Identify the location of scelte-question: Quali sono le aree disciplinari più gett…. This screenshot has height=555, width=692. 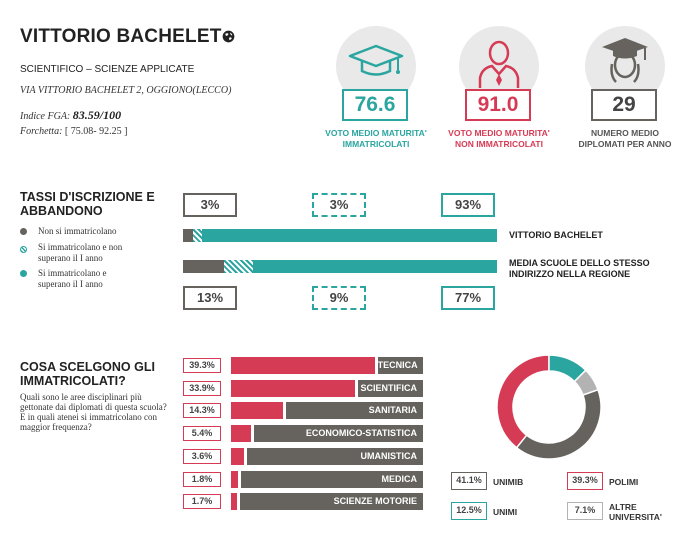
(93, 412).